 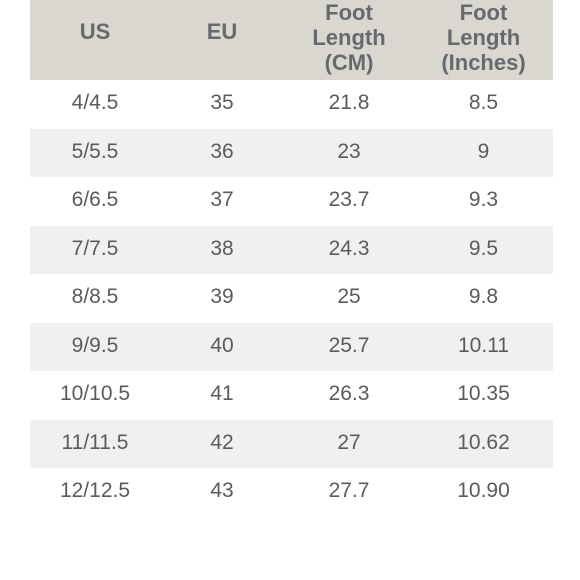 I want to click on cell-inches: 10.62, so click(x=483, y=442).